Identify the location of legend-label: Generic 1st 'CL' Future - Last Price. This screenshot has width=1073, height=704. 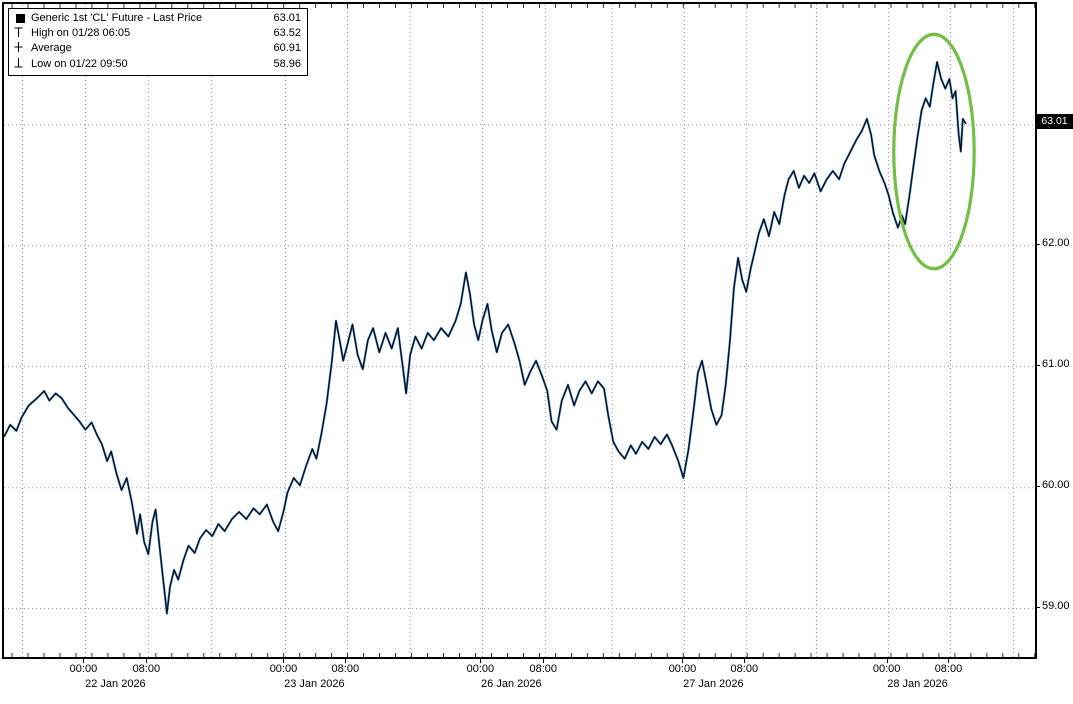
(117, 18).